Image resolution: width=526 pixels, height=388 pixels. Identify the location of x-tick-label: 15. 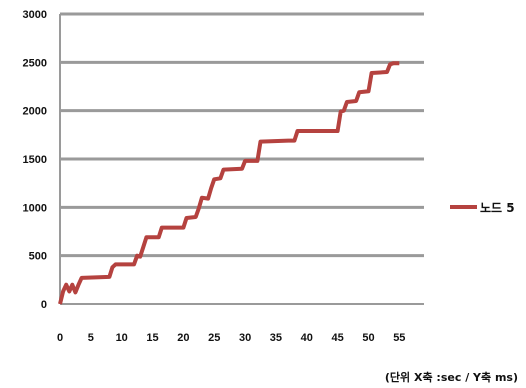
(152, 338).